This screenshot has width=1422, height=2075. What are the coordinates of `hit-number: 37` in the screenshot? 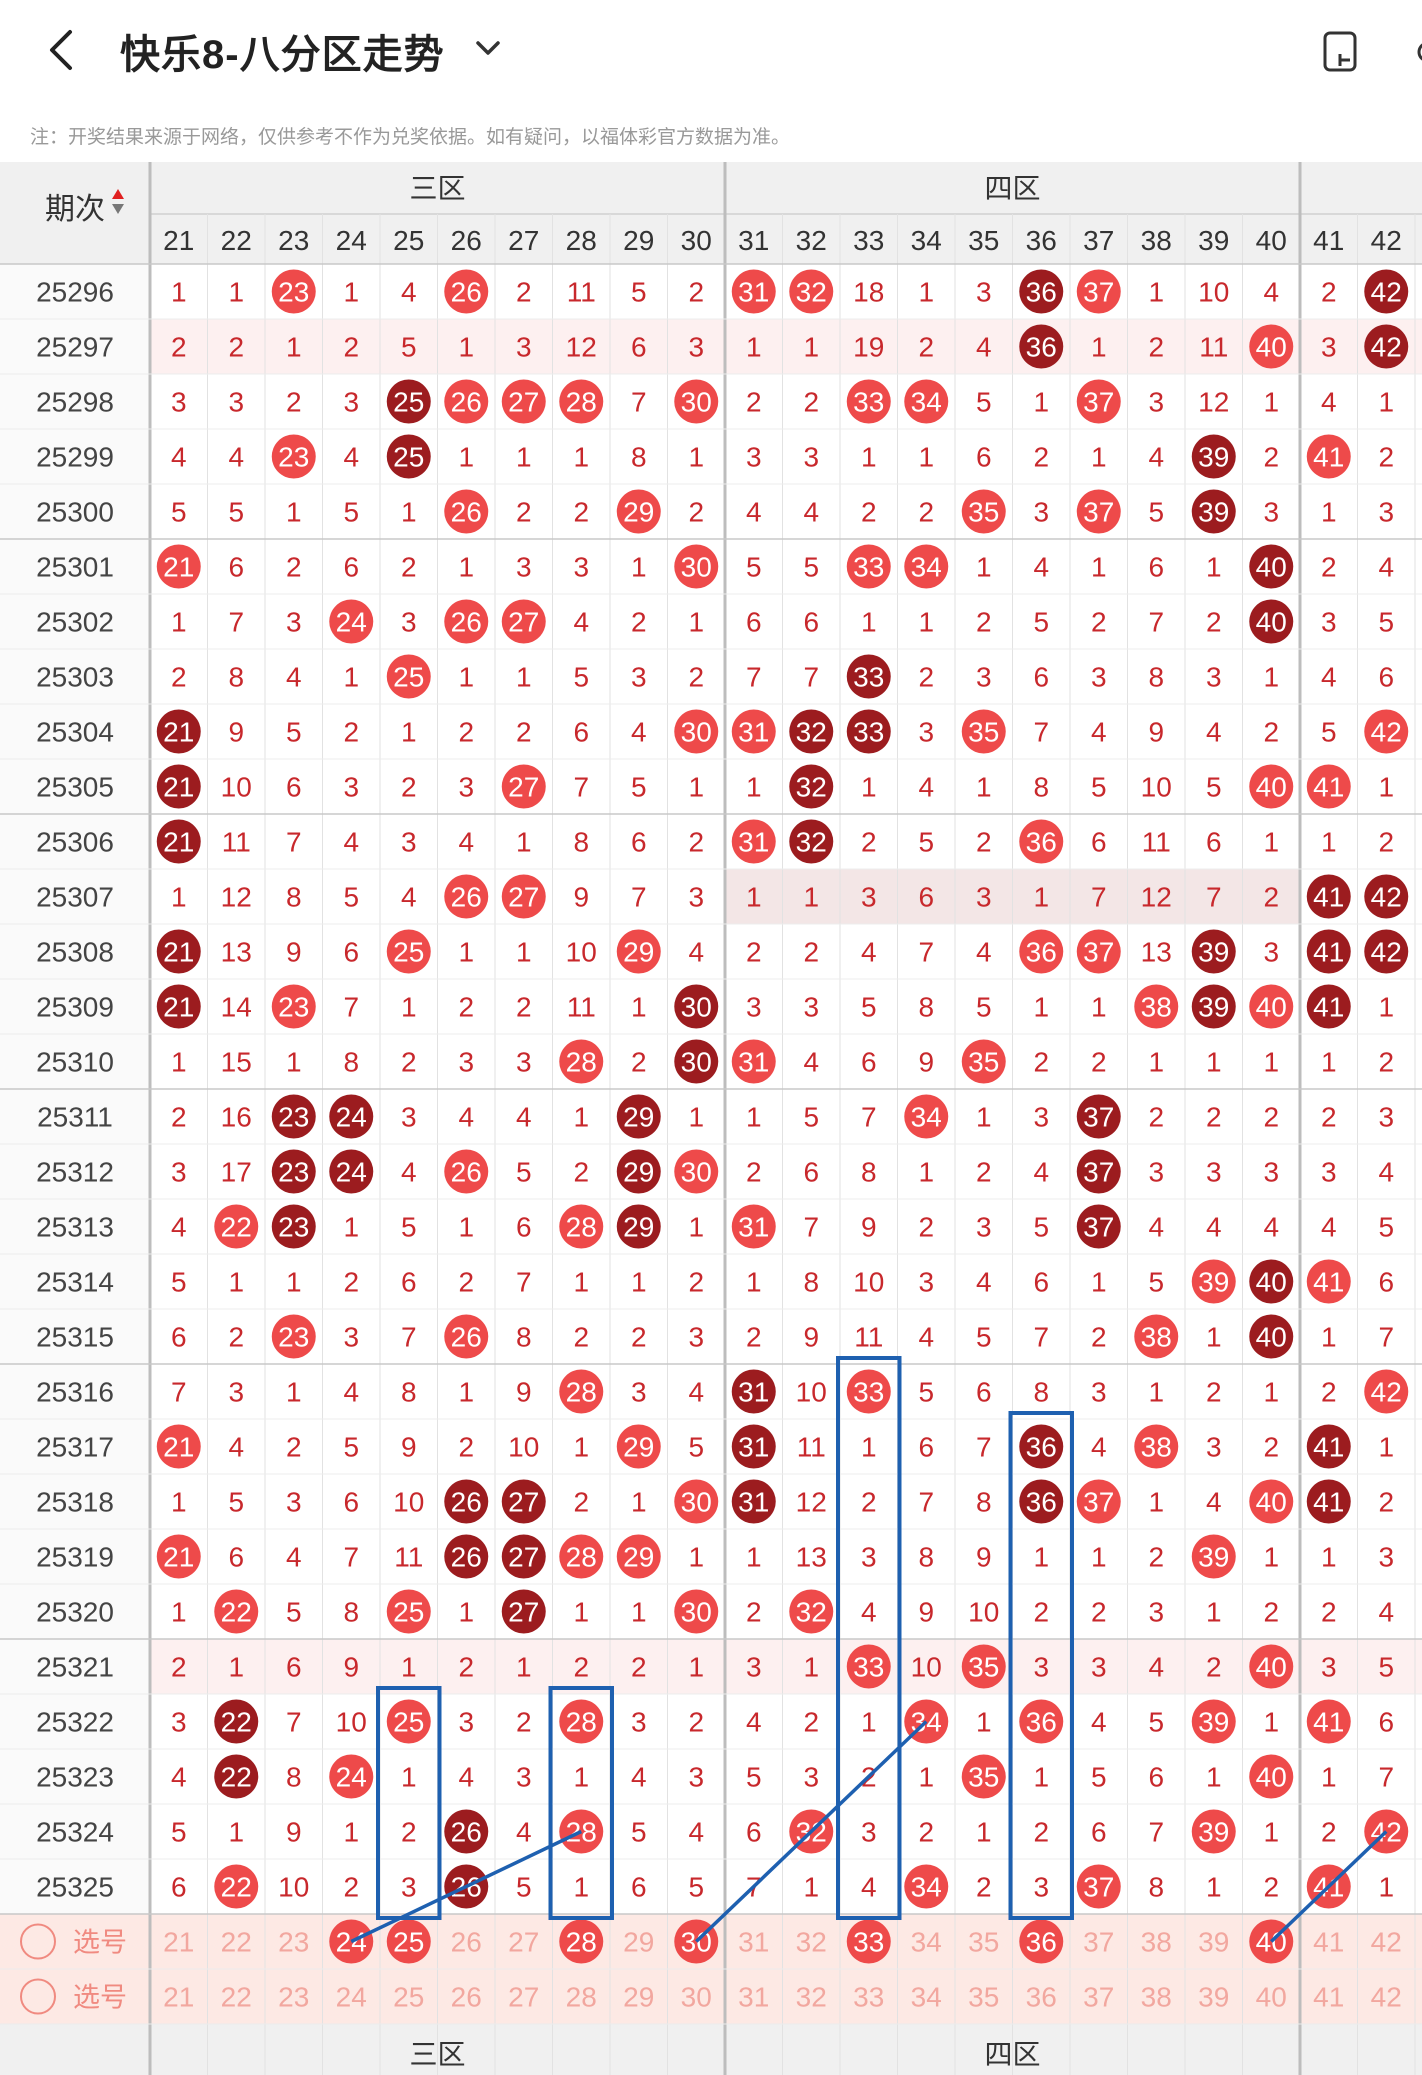 It's located at (1098, 292).